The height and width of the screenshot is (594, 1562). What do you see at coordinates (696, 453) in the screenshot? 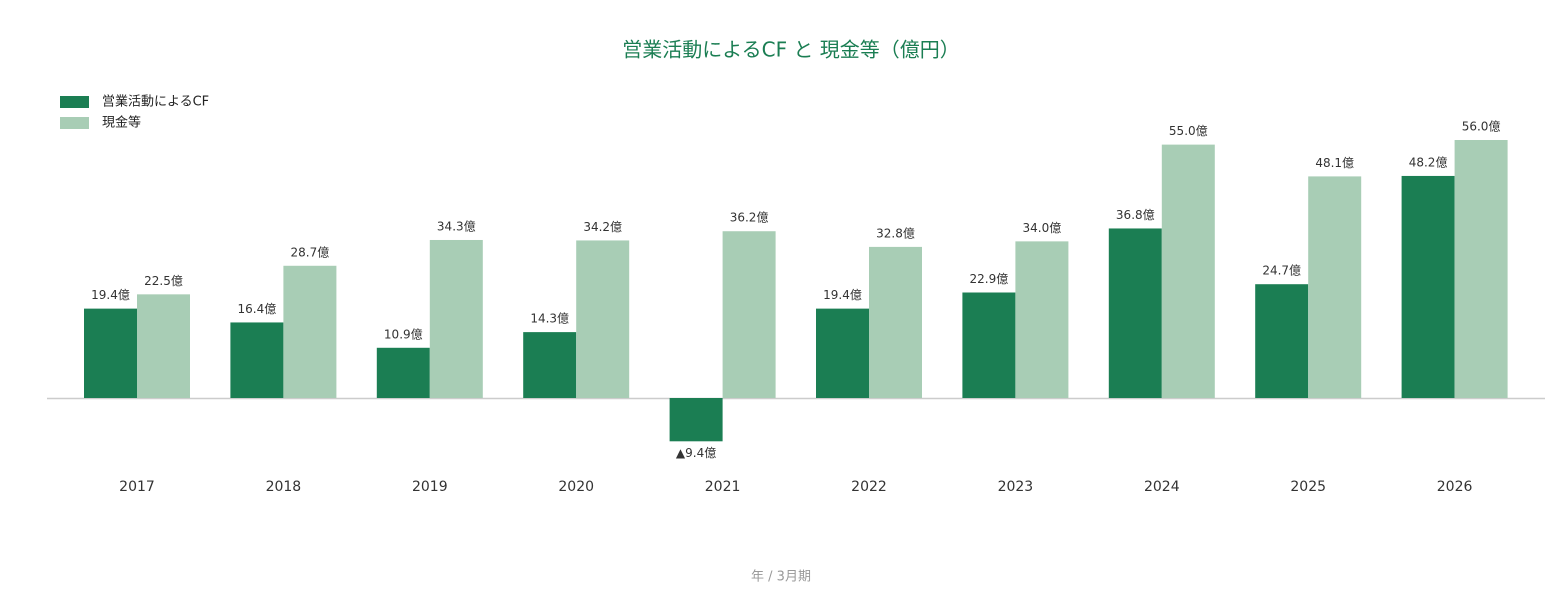
I see `value-label: ▲9.4億` at bounding box center [696, 453].